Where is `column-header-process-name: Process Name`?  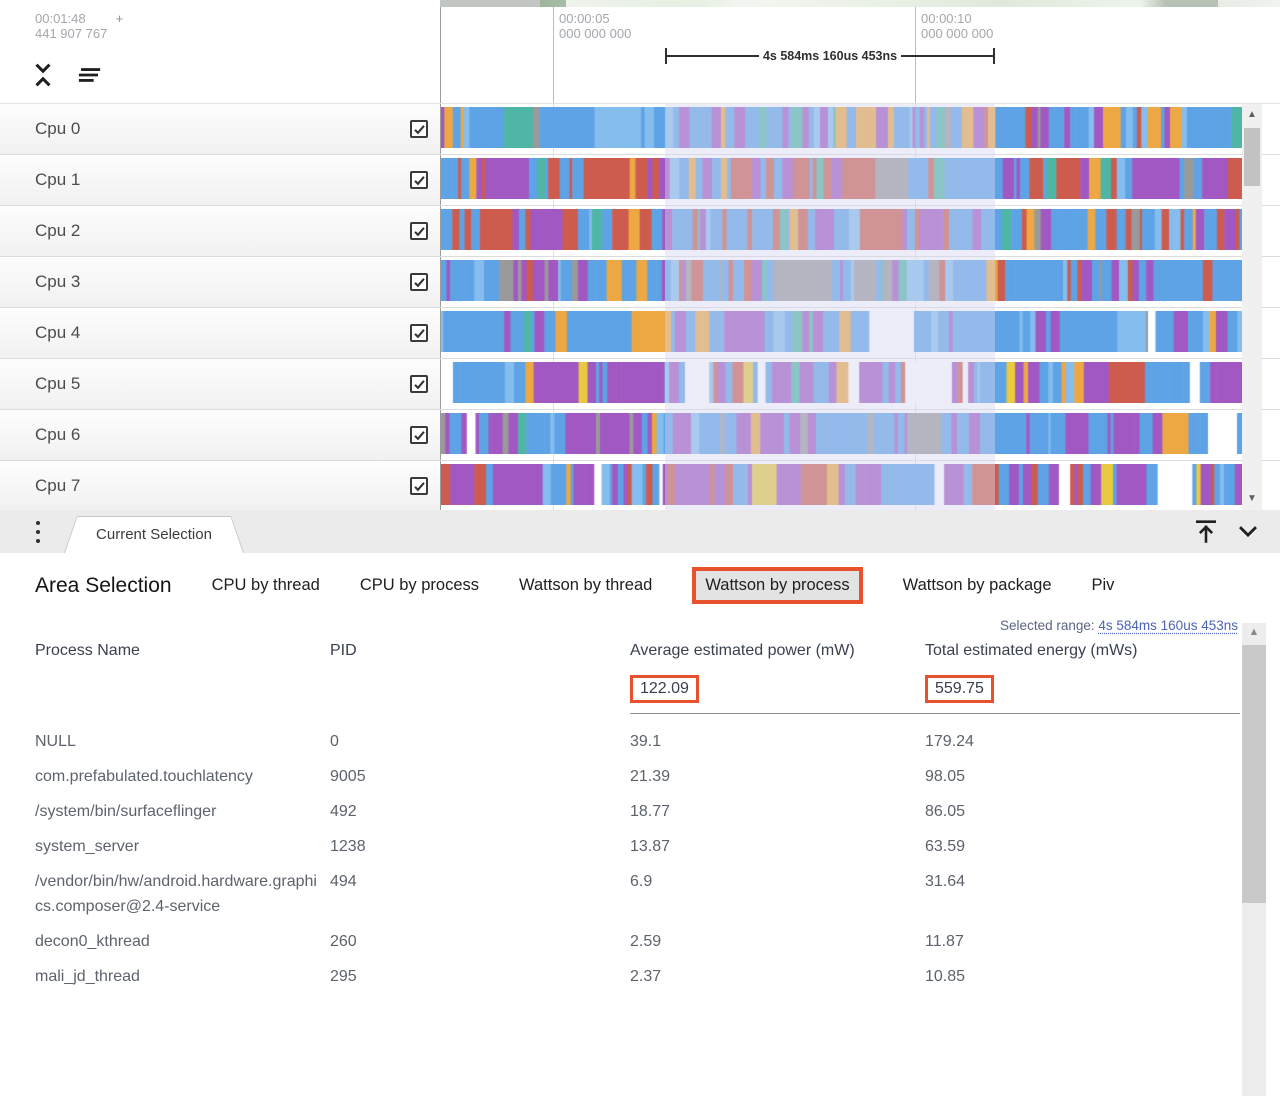
column-header-process-name: Process Name is located at coordinates (87, 650).